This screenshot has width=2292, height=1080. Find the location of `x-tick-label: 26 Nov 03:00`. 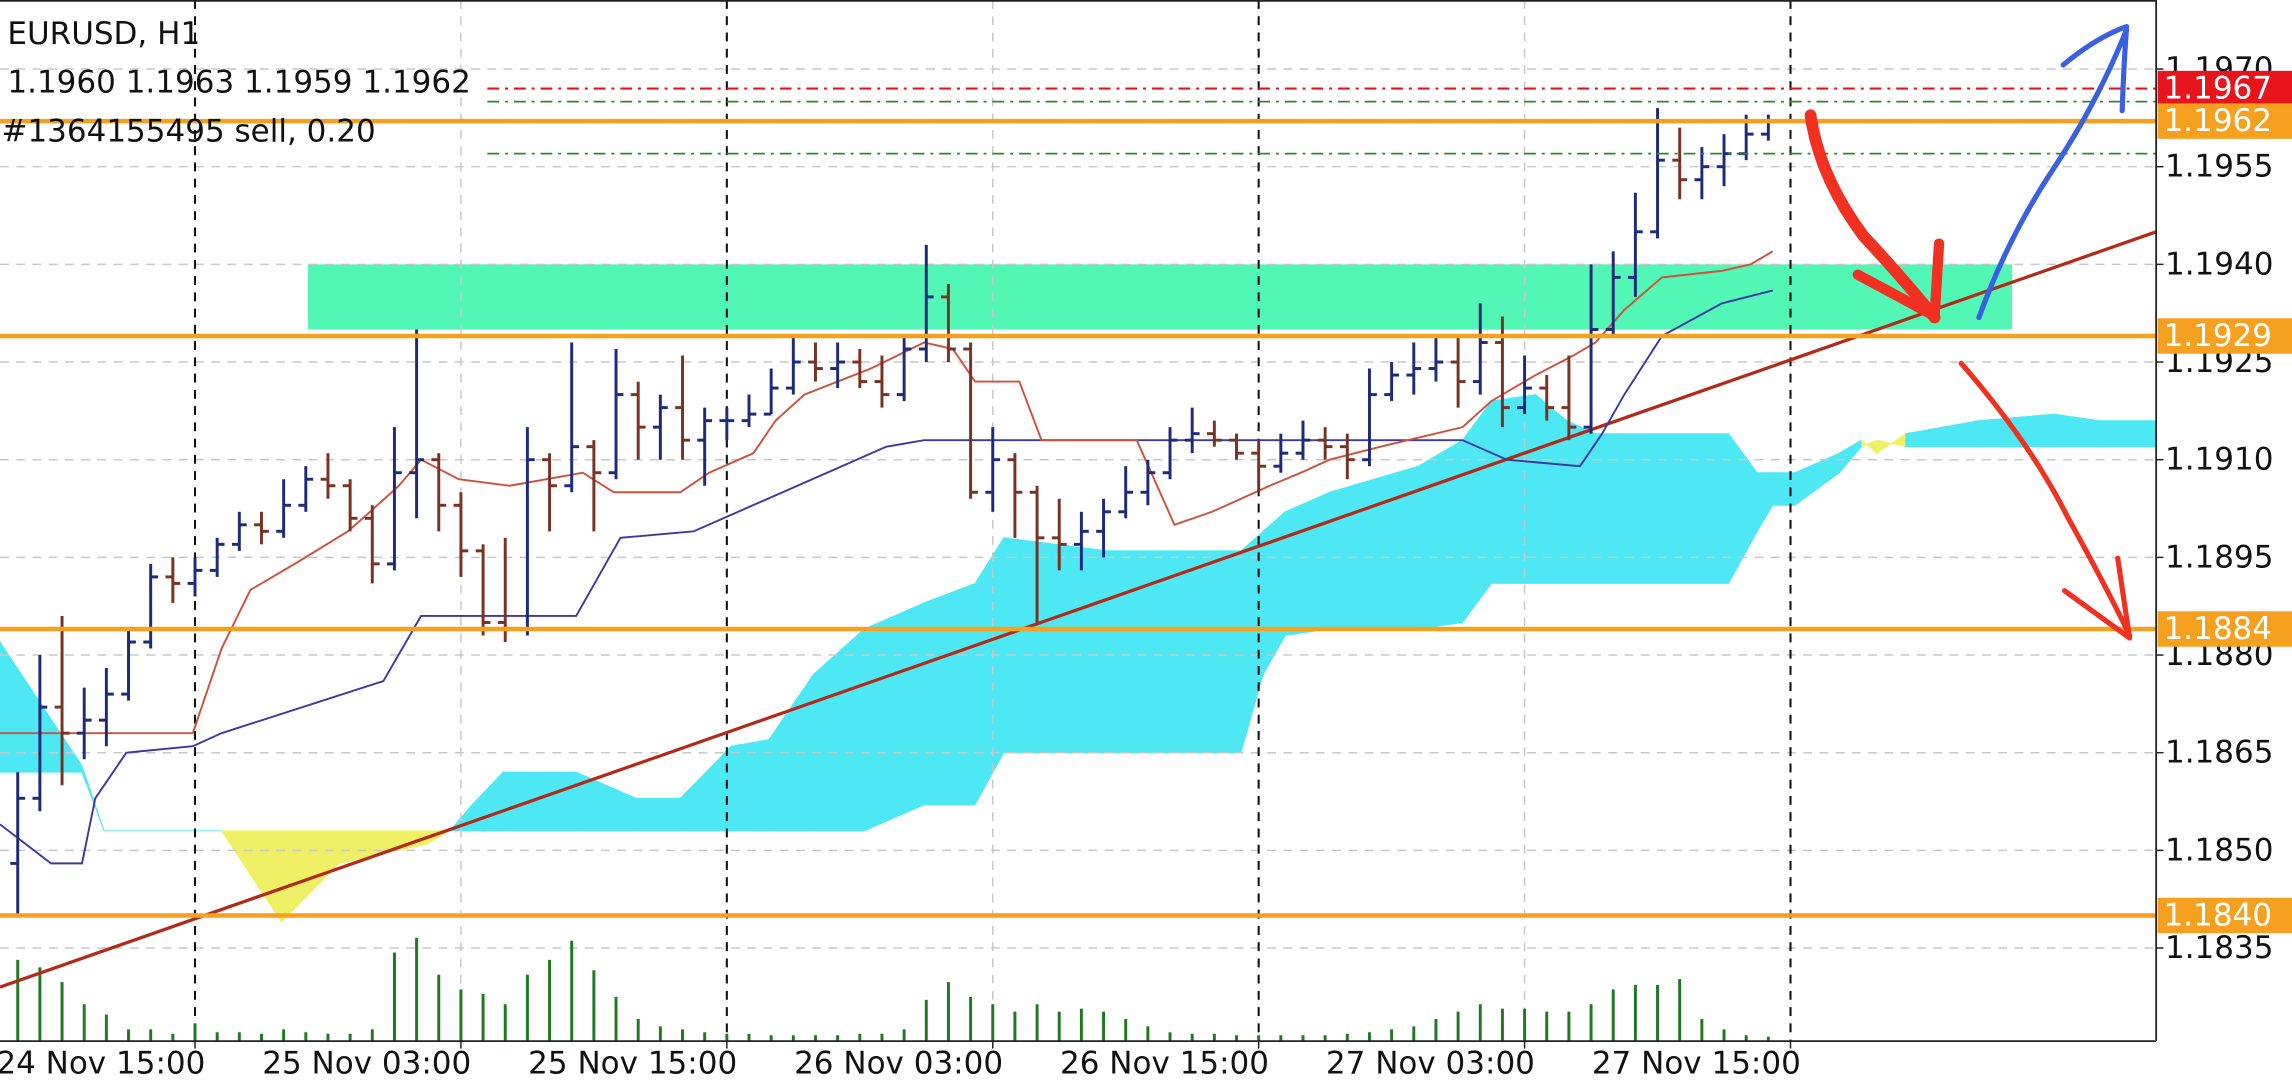

x-tick-label: 26 Nov 03:00 is located at coordinates (898, 1062).